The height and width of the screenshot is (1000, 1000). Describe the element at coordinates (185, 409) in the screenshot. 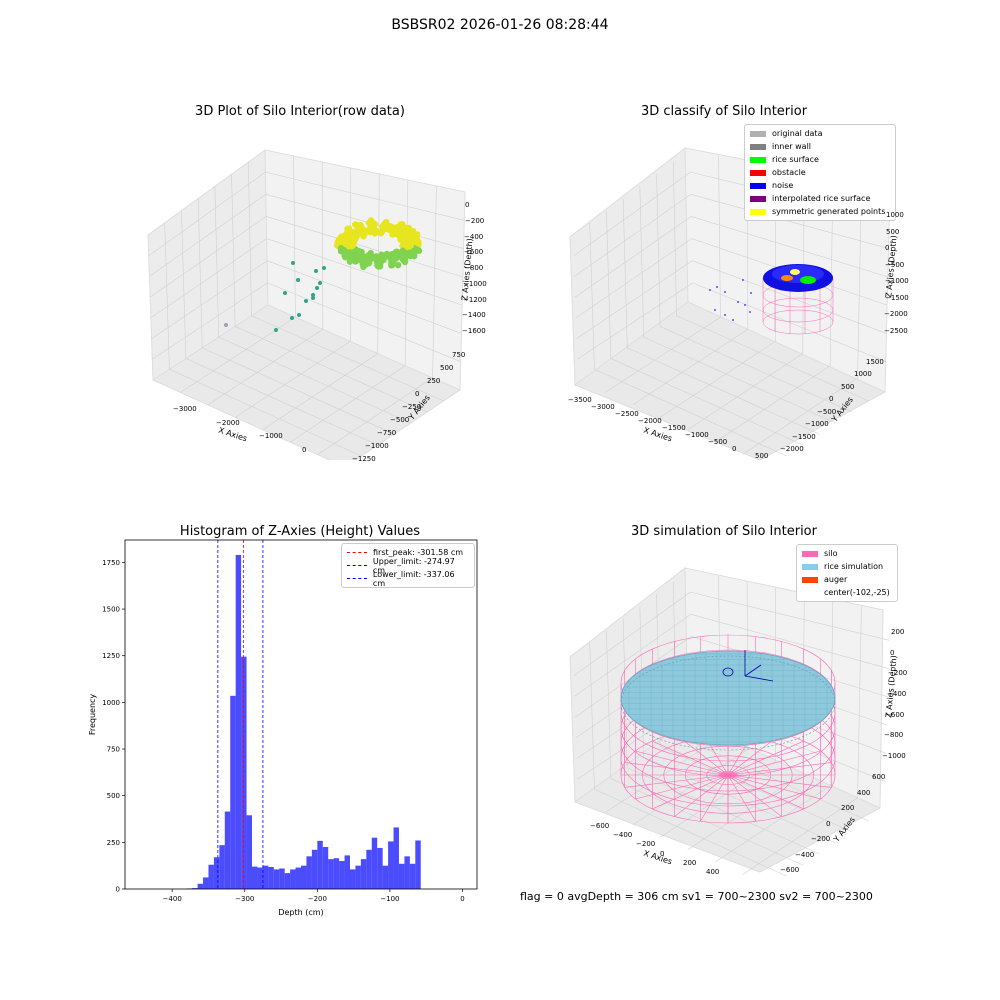

I see `panel1-x-tick-label: −3000` at that location.